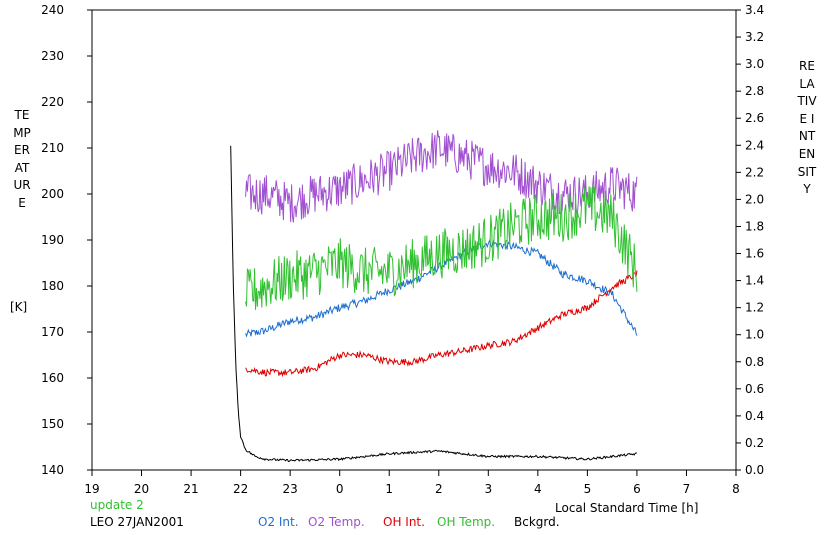 The width and height of the screenshot is (828, 535). I want to click on x-tick-label: 3, so click(488, 489).